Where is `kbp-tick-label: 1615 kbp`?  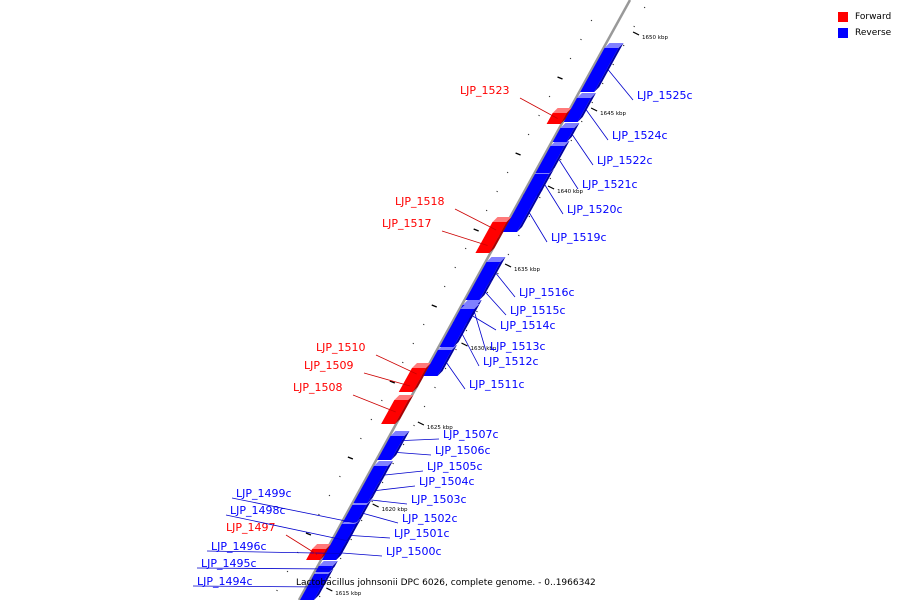
kbp-tick-label: 1615 kbp is located at coordinates (348, 594).